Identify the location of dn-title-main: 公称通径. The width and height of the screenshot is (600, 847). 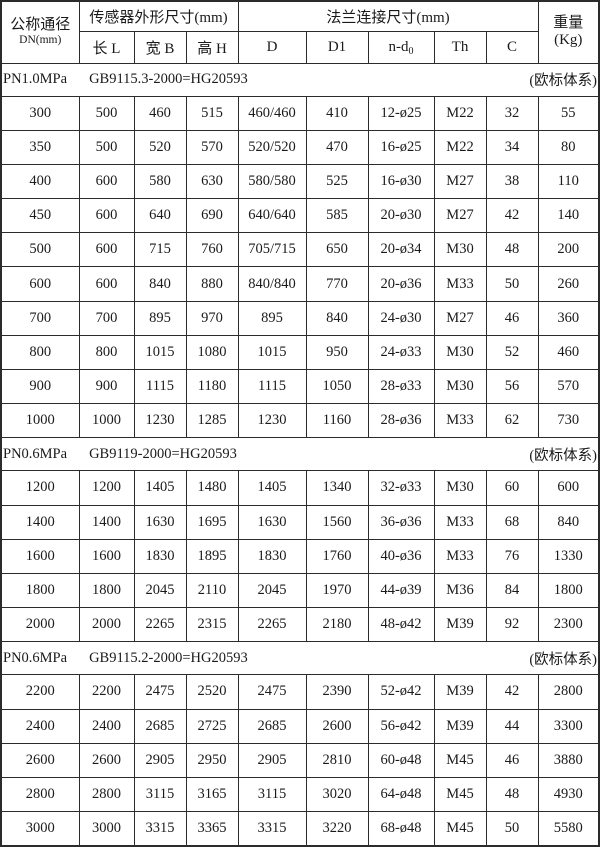
(40, 25).